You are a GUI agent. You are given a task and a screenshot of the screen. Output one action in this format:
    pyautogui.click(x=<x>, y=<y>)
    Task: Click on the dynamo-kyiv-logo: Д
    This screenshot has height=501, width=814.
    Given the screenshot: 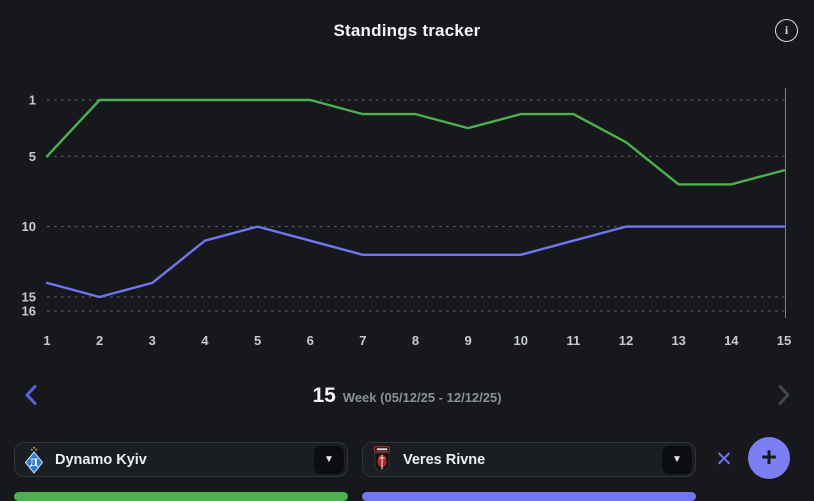 What is the action you would take?
    pyautogui.click(x=34, y=460)
    